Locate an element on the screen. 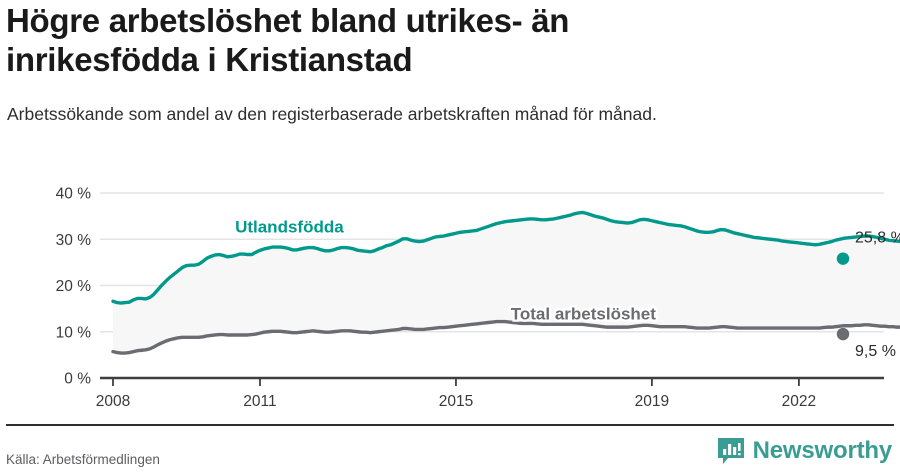 Image resolution: width=900 pixels, height=474 pixels. x-tick-label: 2015 is located at coordinates (456, 401).